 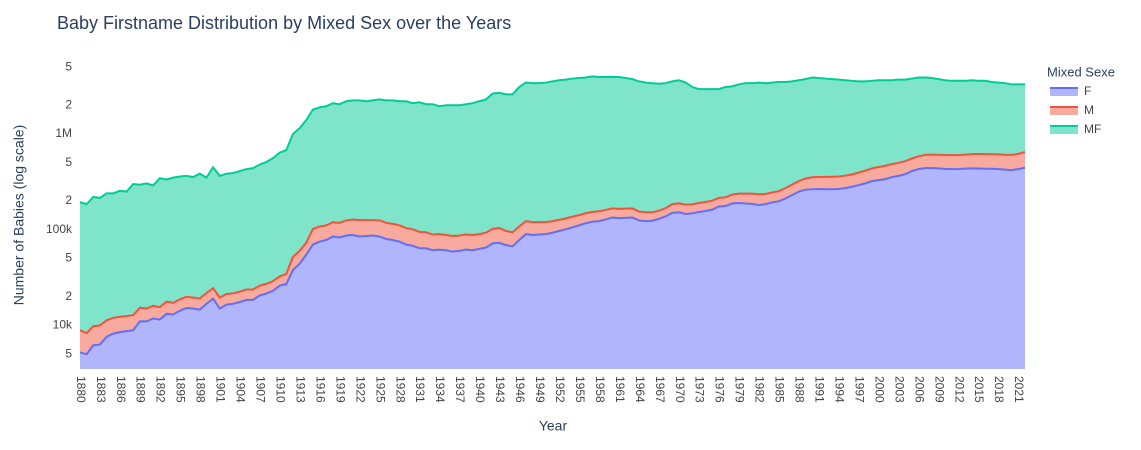 I want to click on x-tick-label: 1994, so click(x=839, y=389).